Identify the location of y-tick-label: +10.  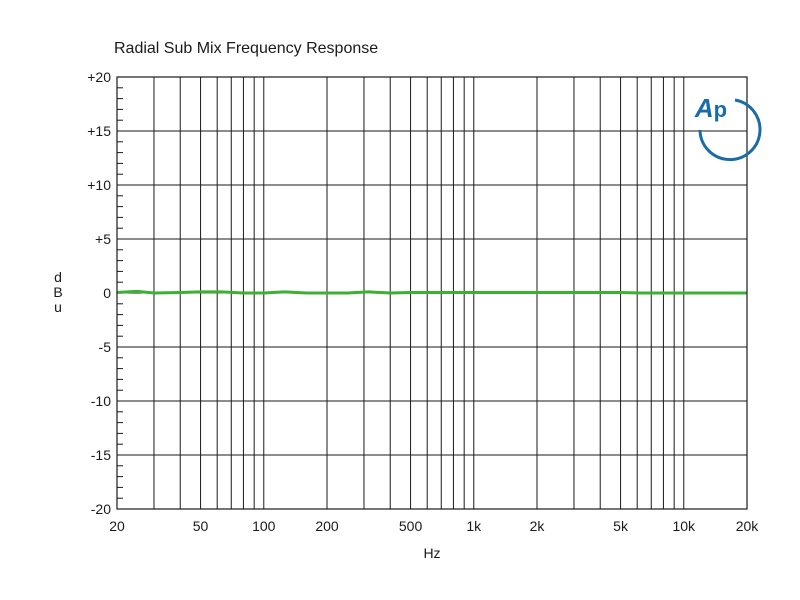
(99, 185).